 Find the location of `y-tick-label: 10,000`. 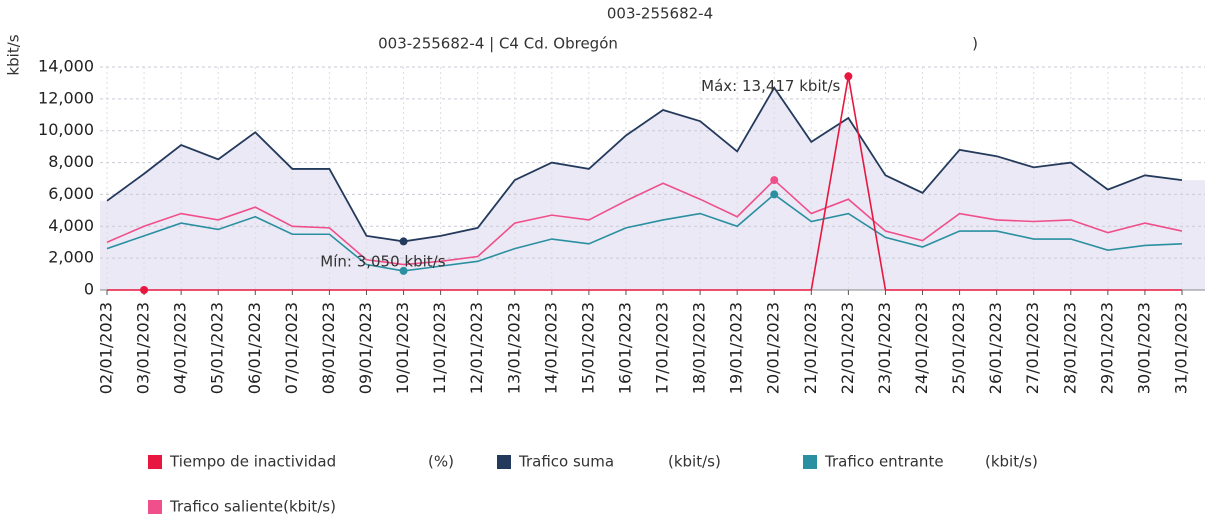

y-tick-label: 10,000 is located at coordinates (66, 129).